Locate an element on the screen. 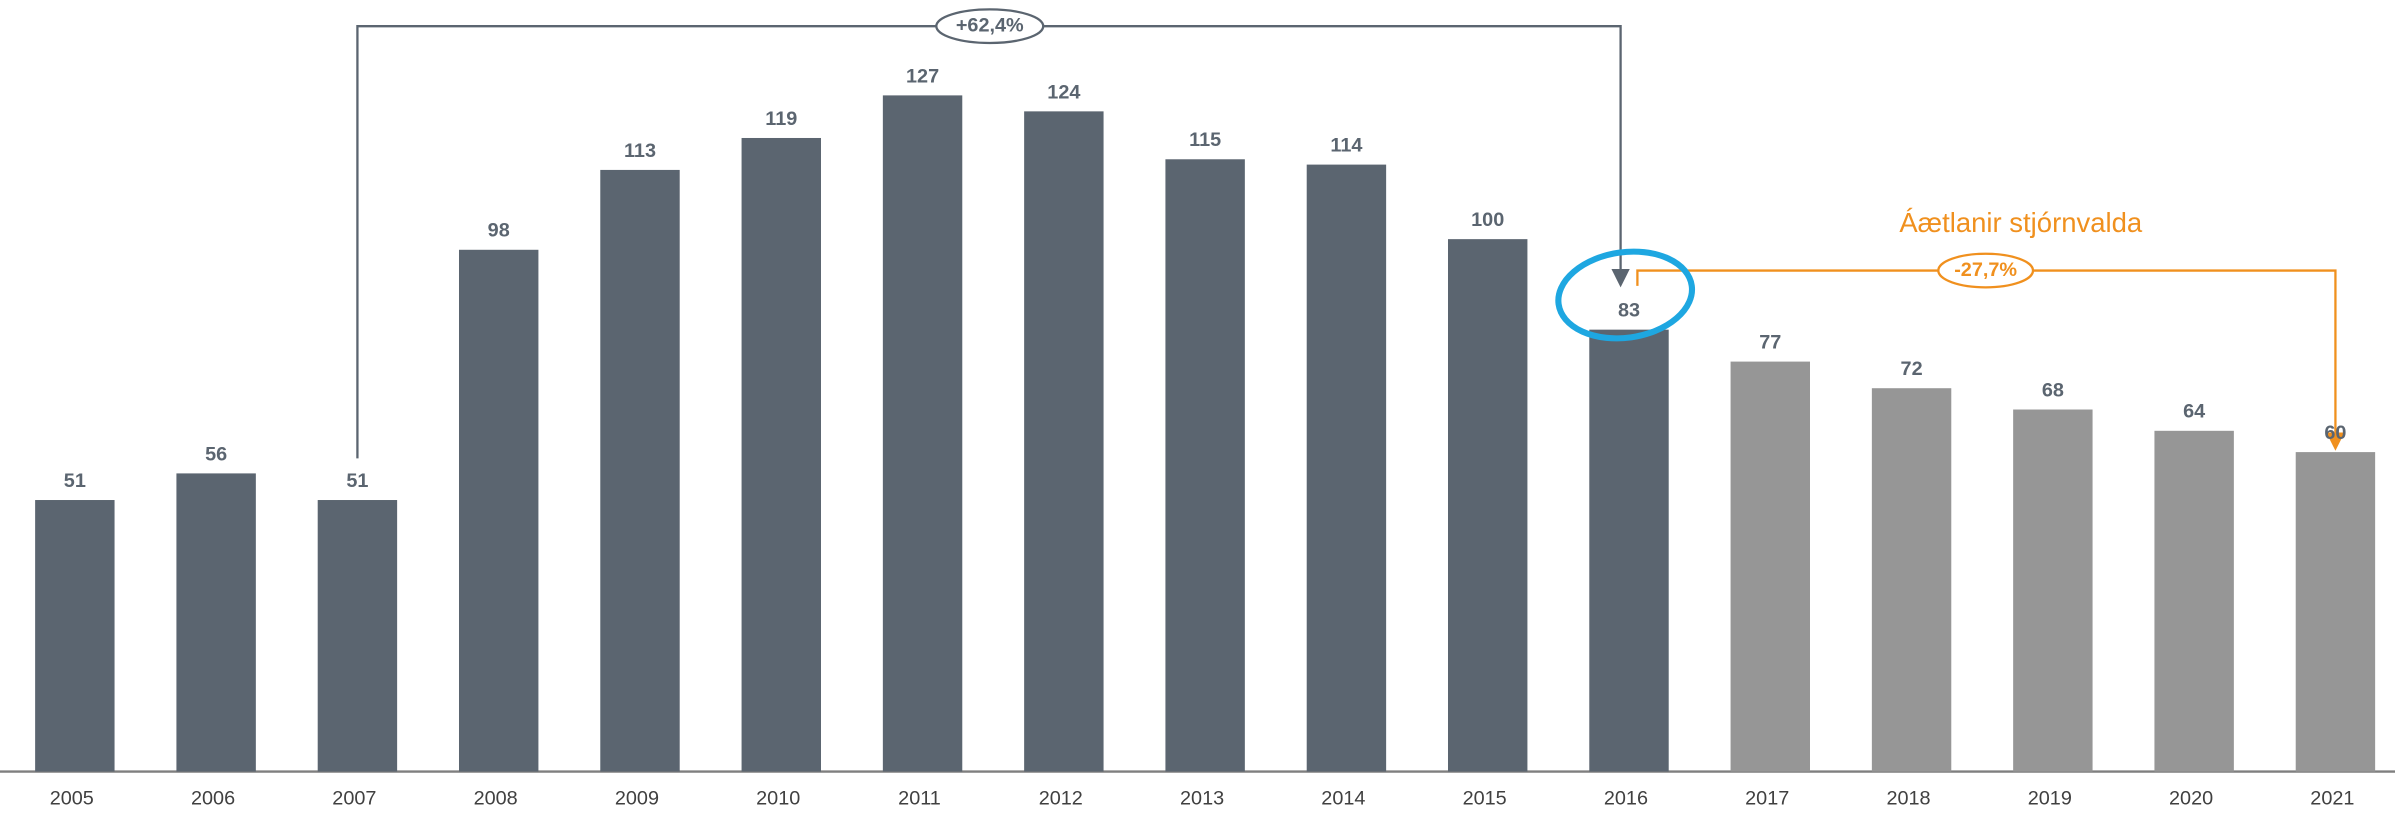 Image resolution: width=2395 pixels, height=818 pixels. value-label: 72 is located at coordinates (1912, 369).